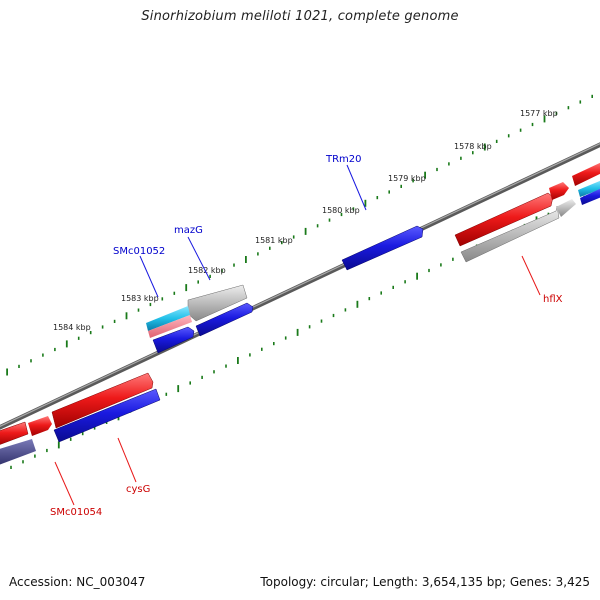 This screenshot has width=600, height=600. I want to click on gene-label-hflX: hflX, so click(553, 299).